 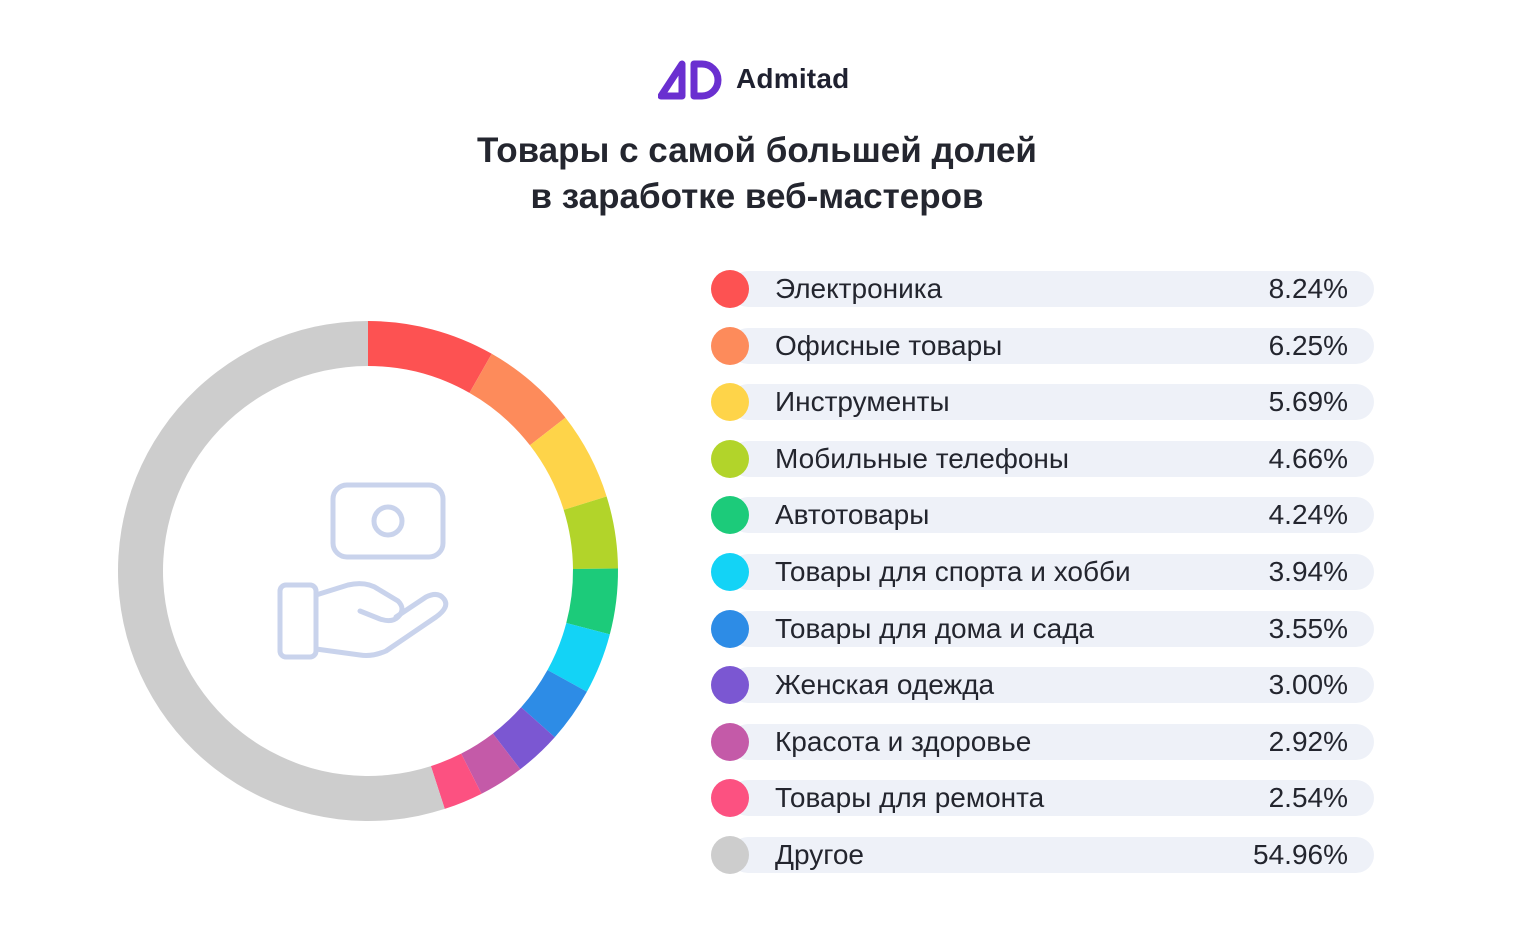 I want to click on legend-label: Другое, so click(x=819, y=854).